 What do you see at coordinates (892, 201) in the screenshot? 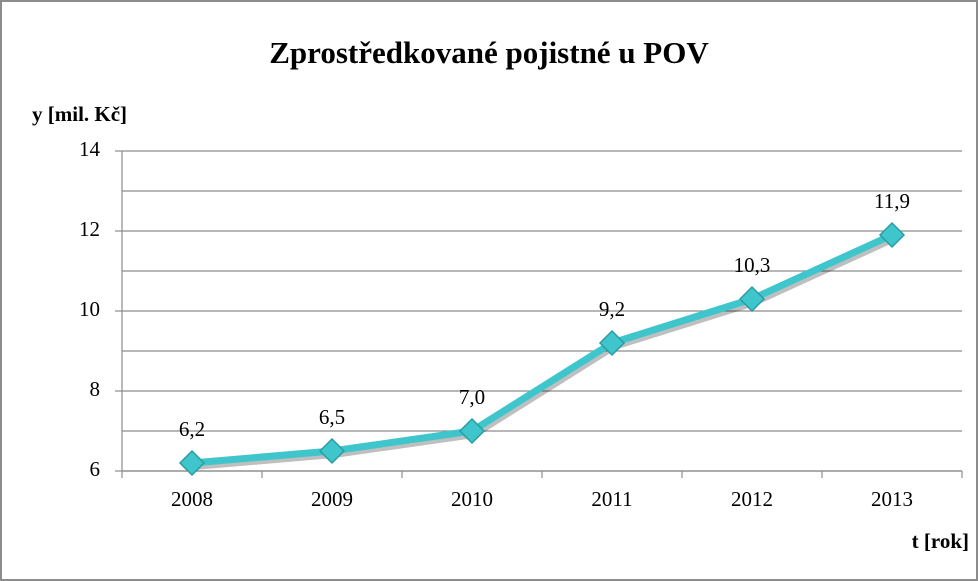
I see `data-label: 11,9` at bounding box center [892, 201].